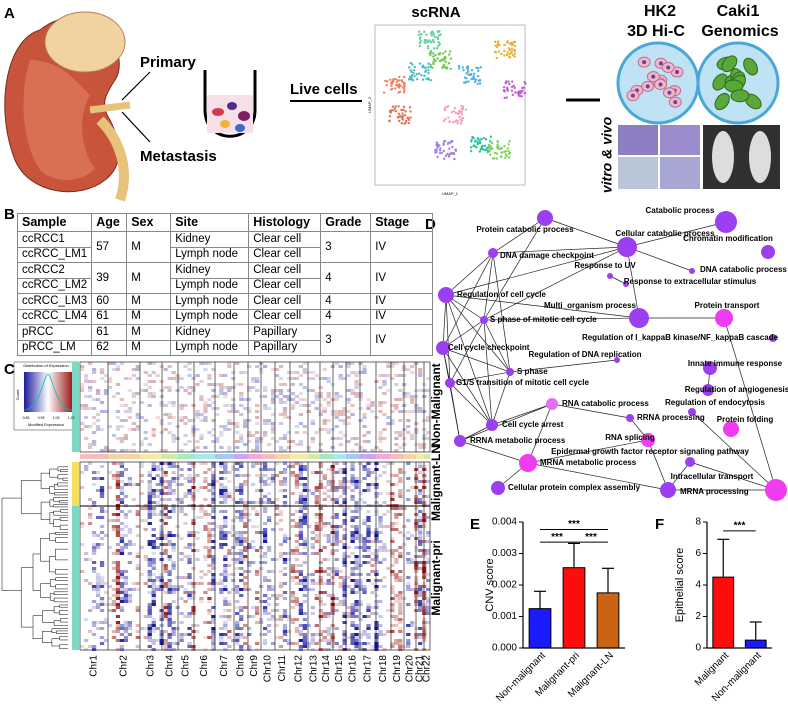 This screenshot has width=788, height=706. Describe the element at coordinates (54, 222) in the screenshot. I see `table-cell: Sample` at that location.